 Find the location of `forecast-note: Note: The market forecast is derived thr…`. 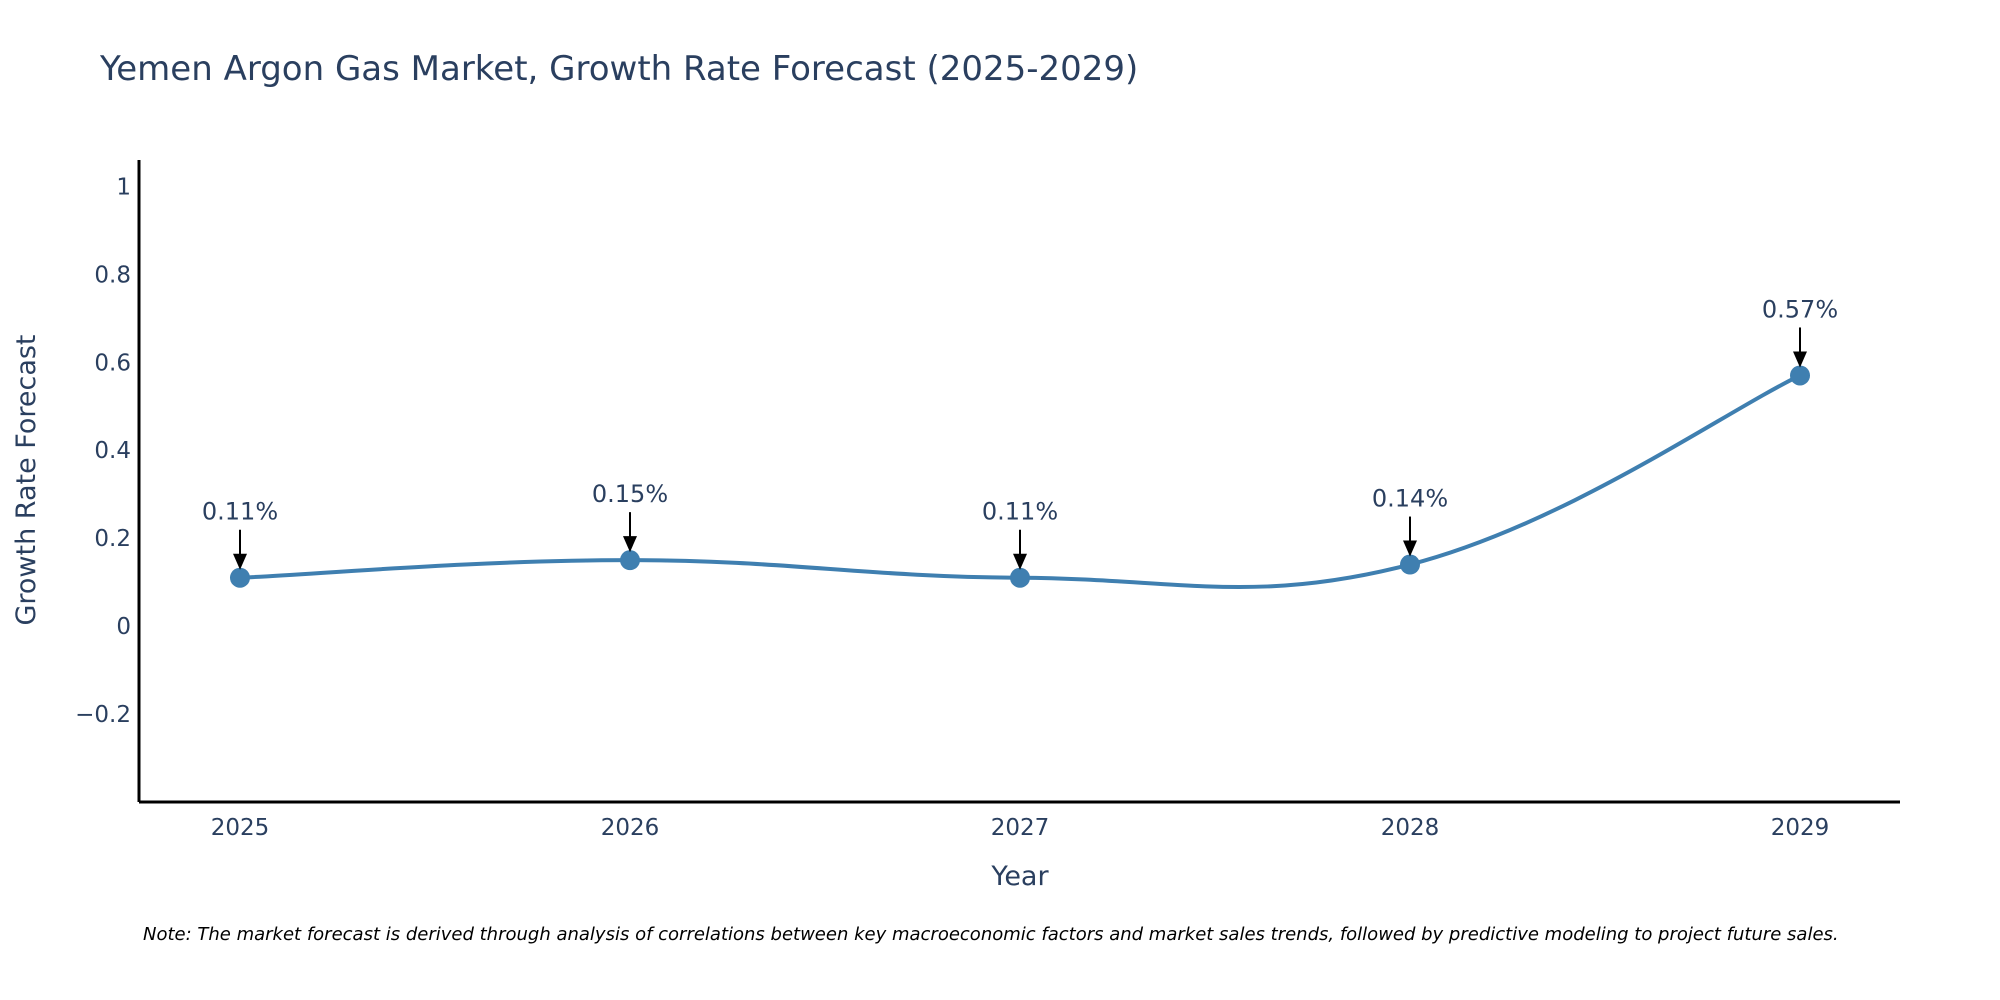

forecast-note: Note: The market forecast is derived thr… is located at coordinates (991, 934).